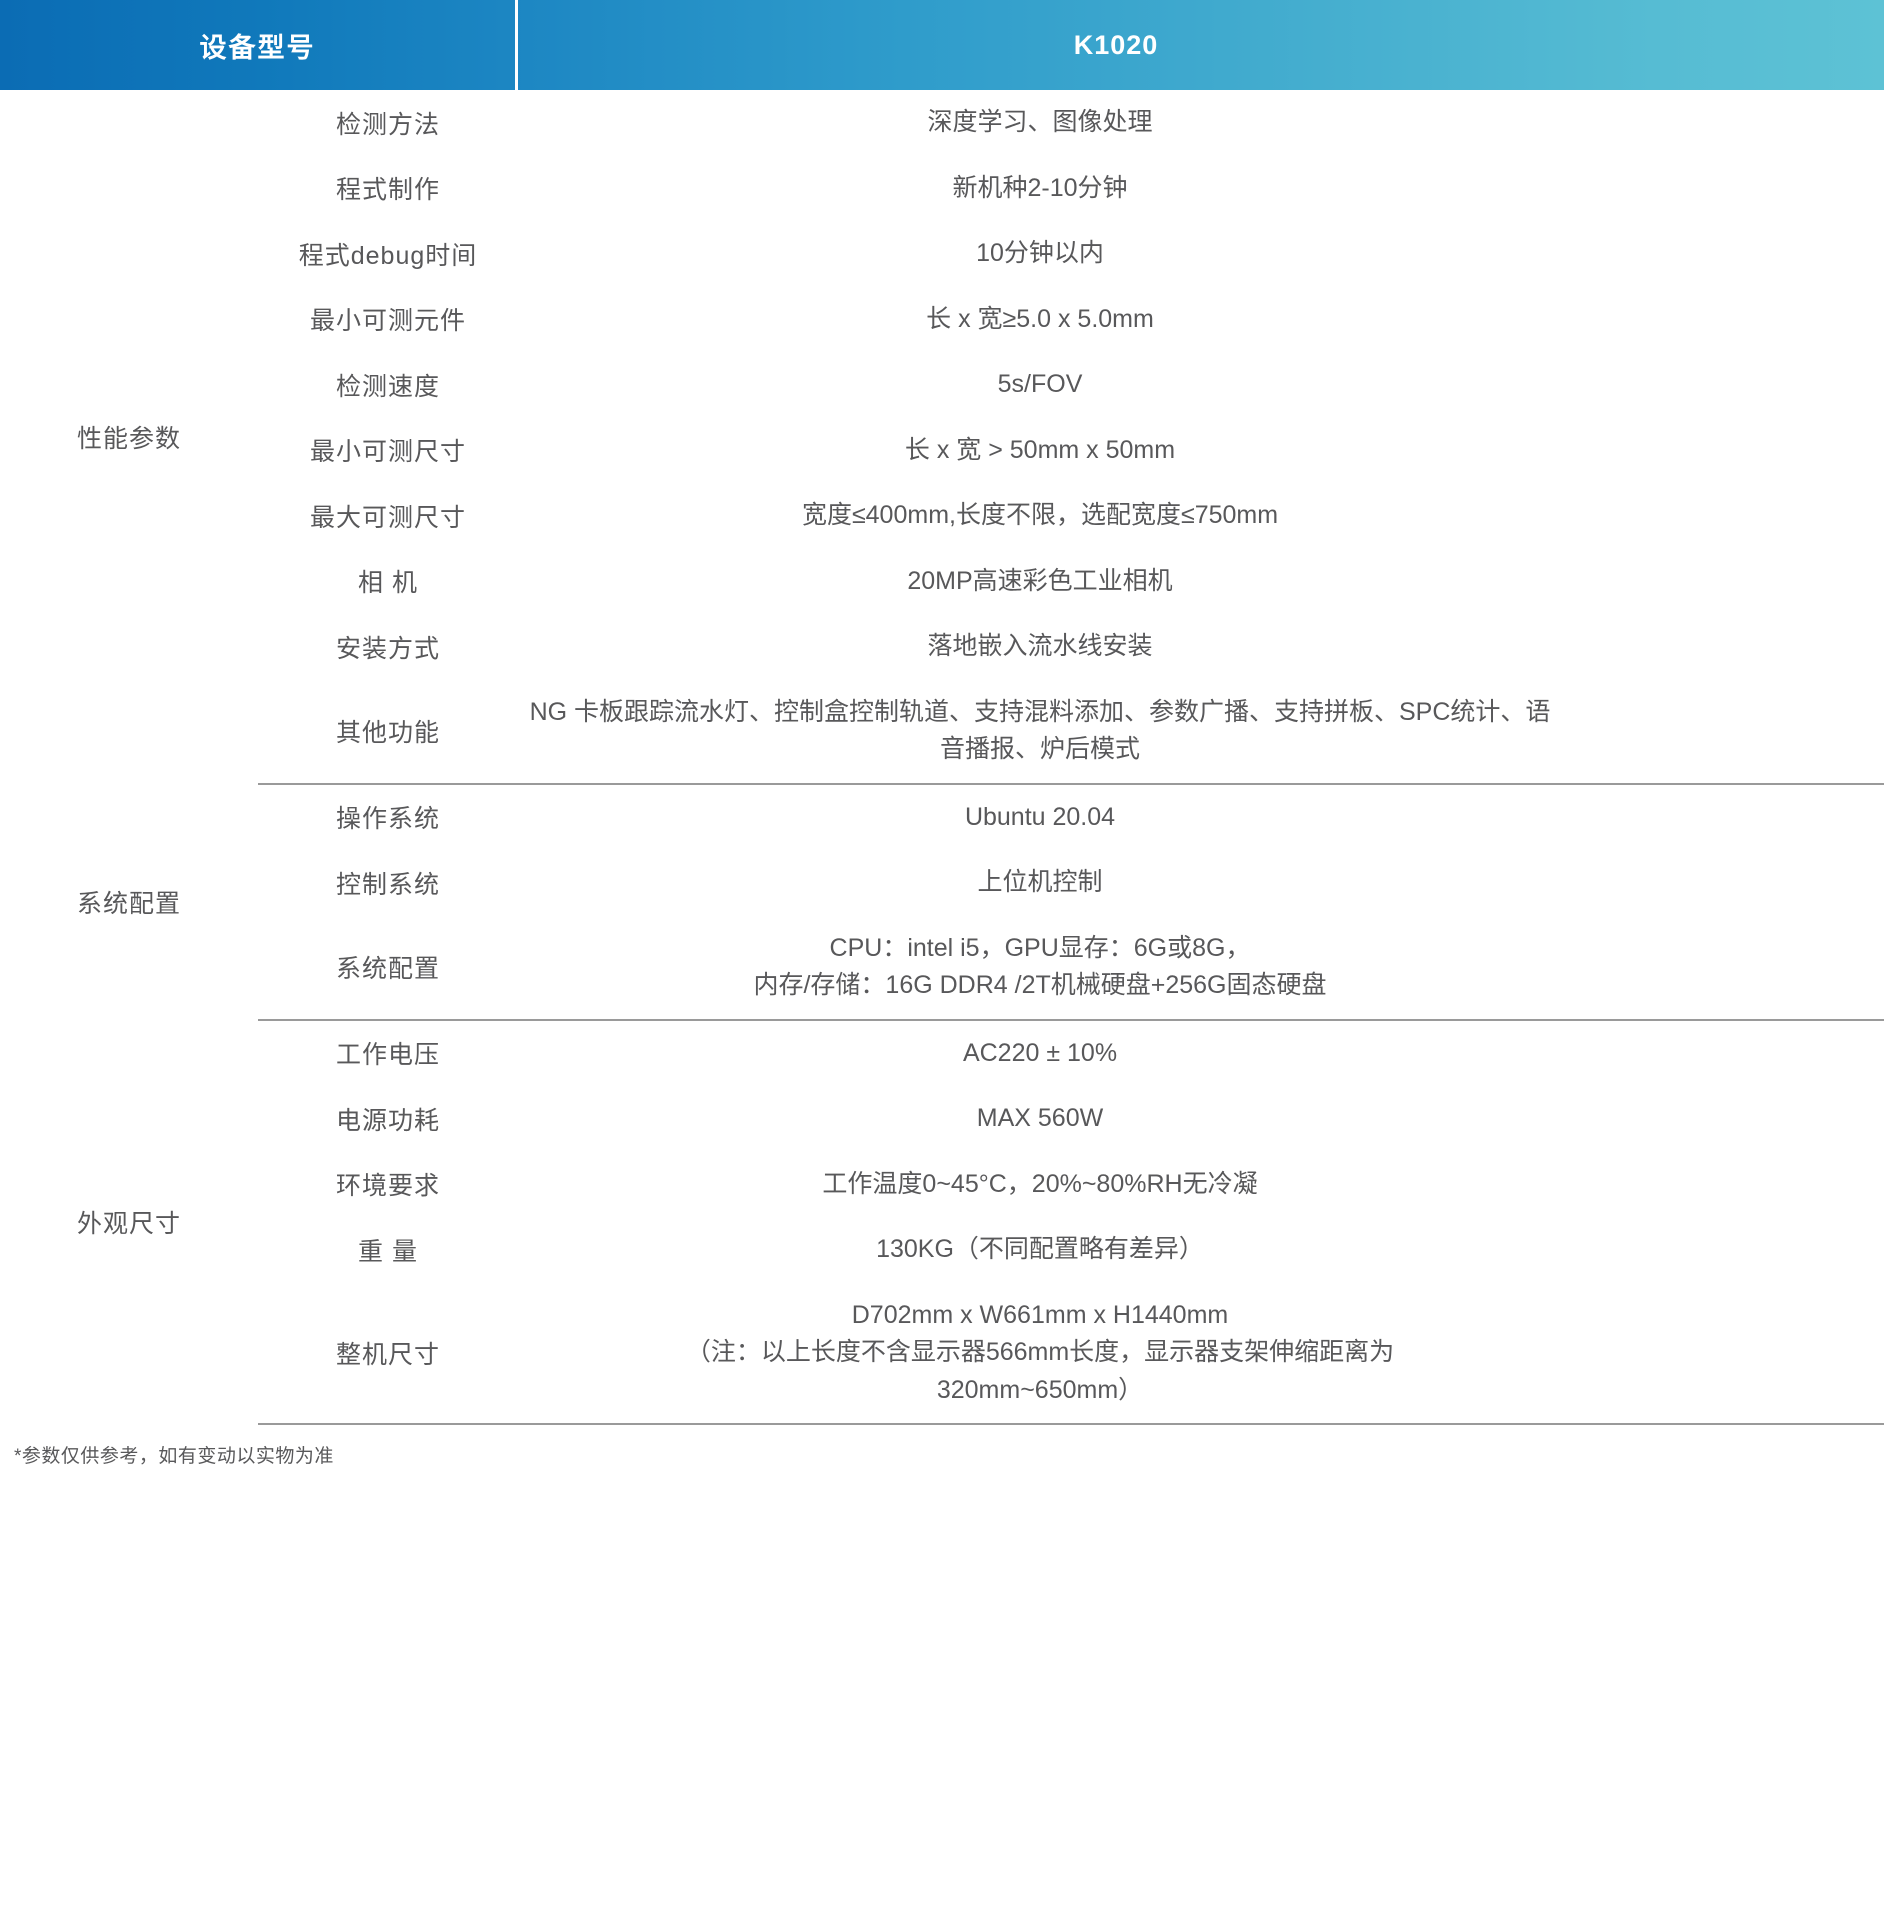 This screenshot has height=1920, width=1884. Describe the element at coordinates (388, 1353) in the screenshot. I see `param-name: 整机尺寸` at that location.